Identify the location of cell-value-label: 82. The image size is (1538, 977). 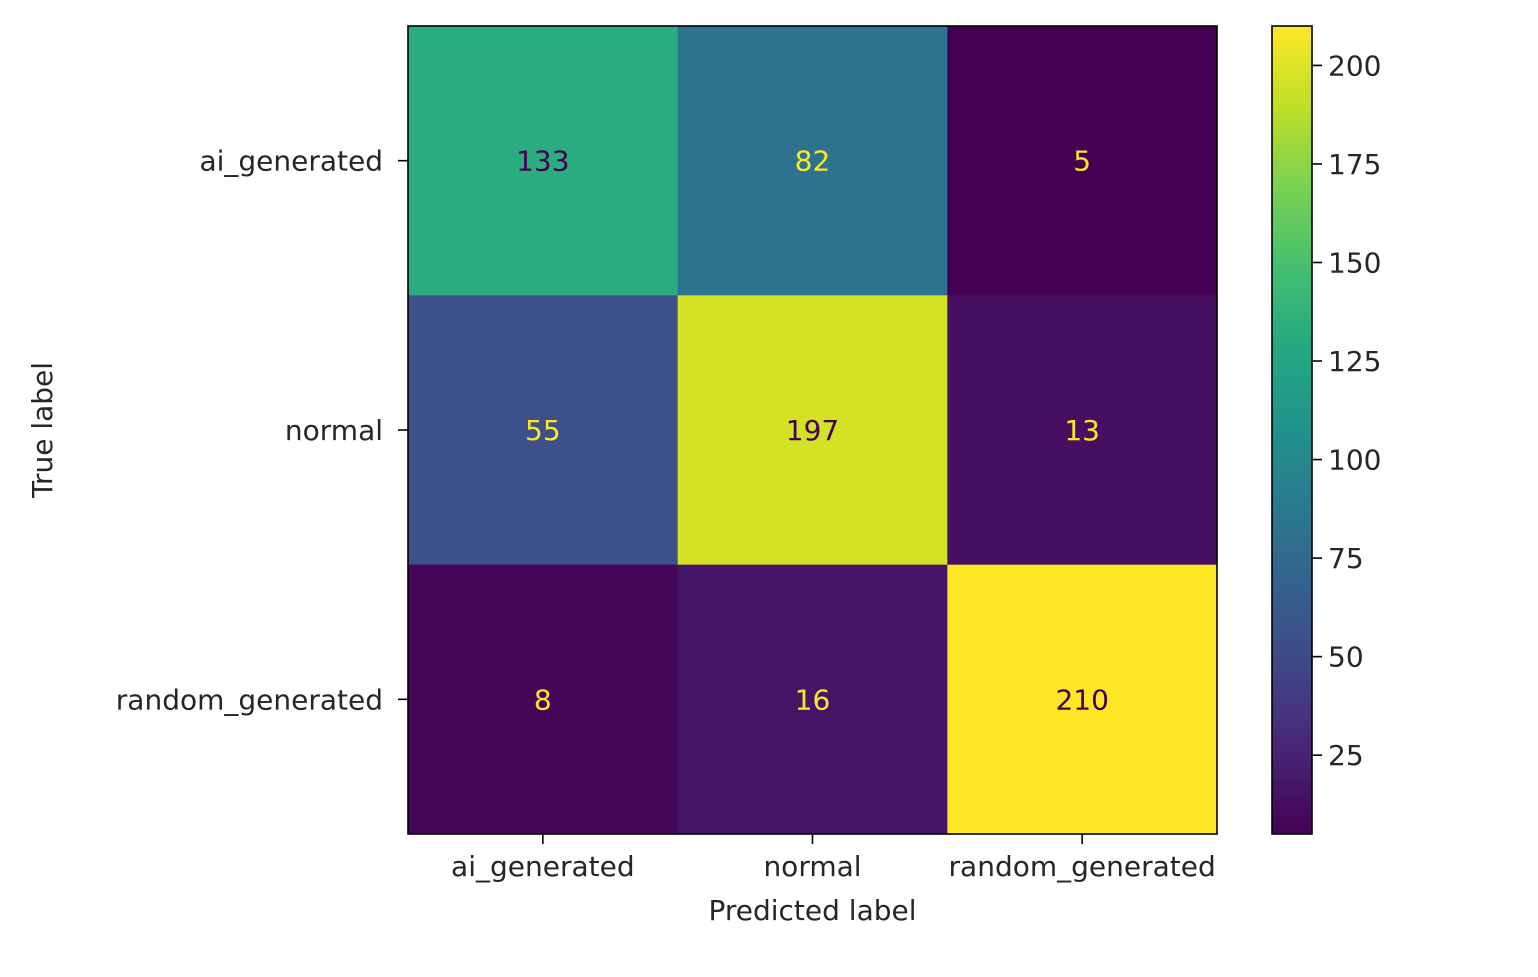
(813, 161).